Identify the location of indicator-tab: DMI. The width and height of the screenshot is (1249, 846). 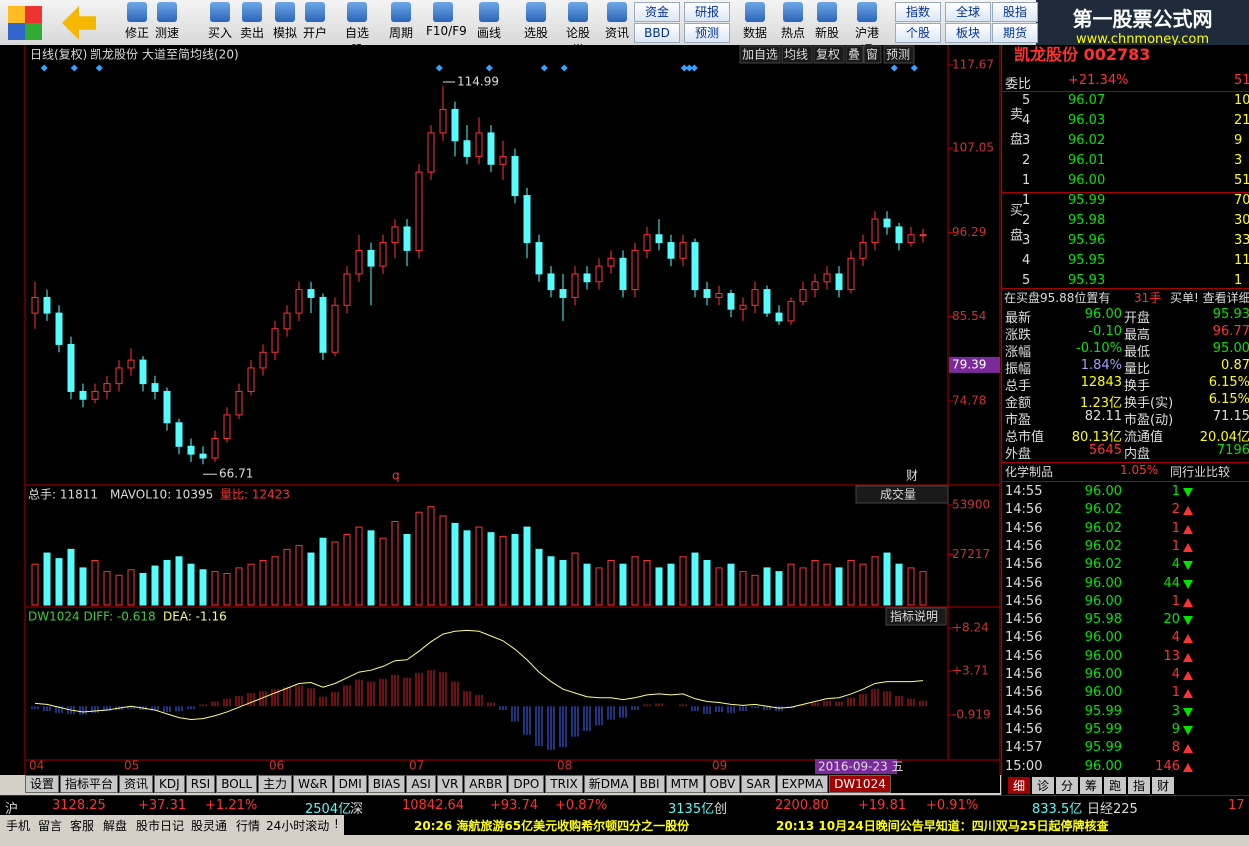
(350, 784).